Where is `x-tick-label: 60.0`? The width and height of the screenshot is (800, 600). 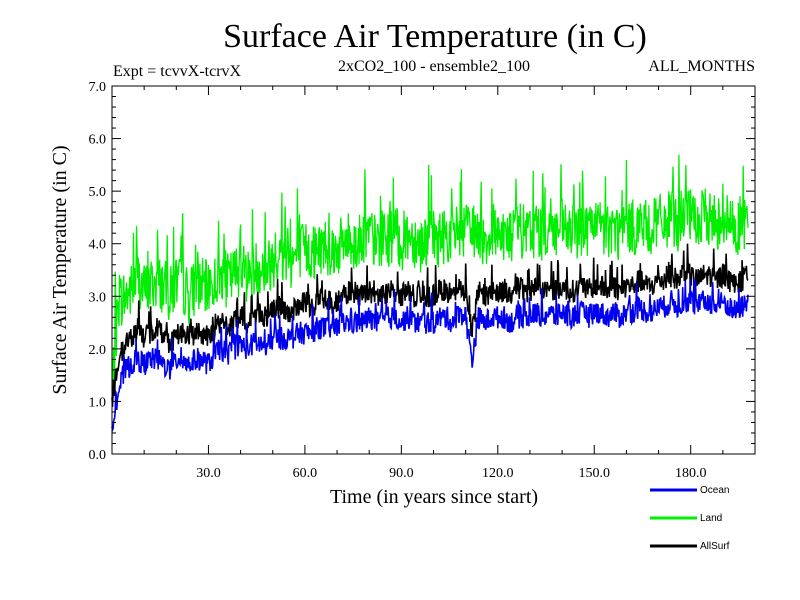 x-tick-label: 60.0 is located at coordinates (305, 473).